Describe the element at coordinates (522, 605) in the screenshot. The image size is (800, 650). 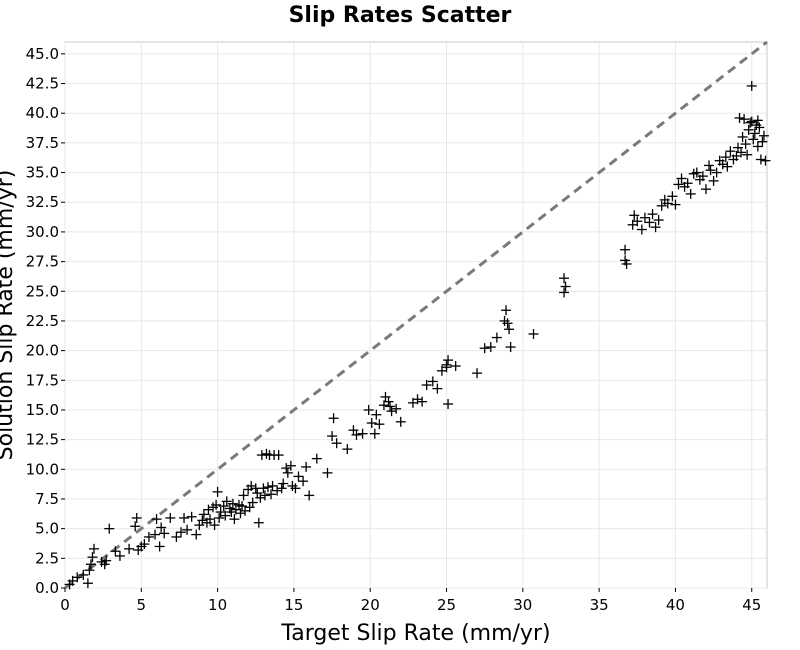
I see `x-tick-label: 30` at that location.